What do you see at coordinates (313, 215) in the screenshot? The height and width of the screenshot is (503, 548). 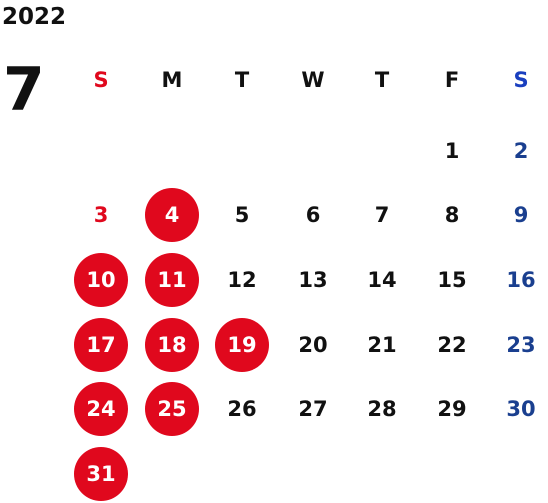 I see `calendar-day-6: 6` at bounding box center [313, 215].